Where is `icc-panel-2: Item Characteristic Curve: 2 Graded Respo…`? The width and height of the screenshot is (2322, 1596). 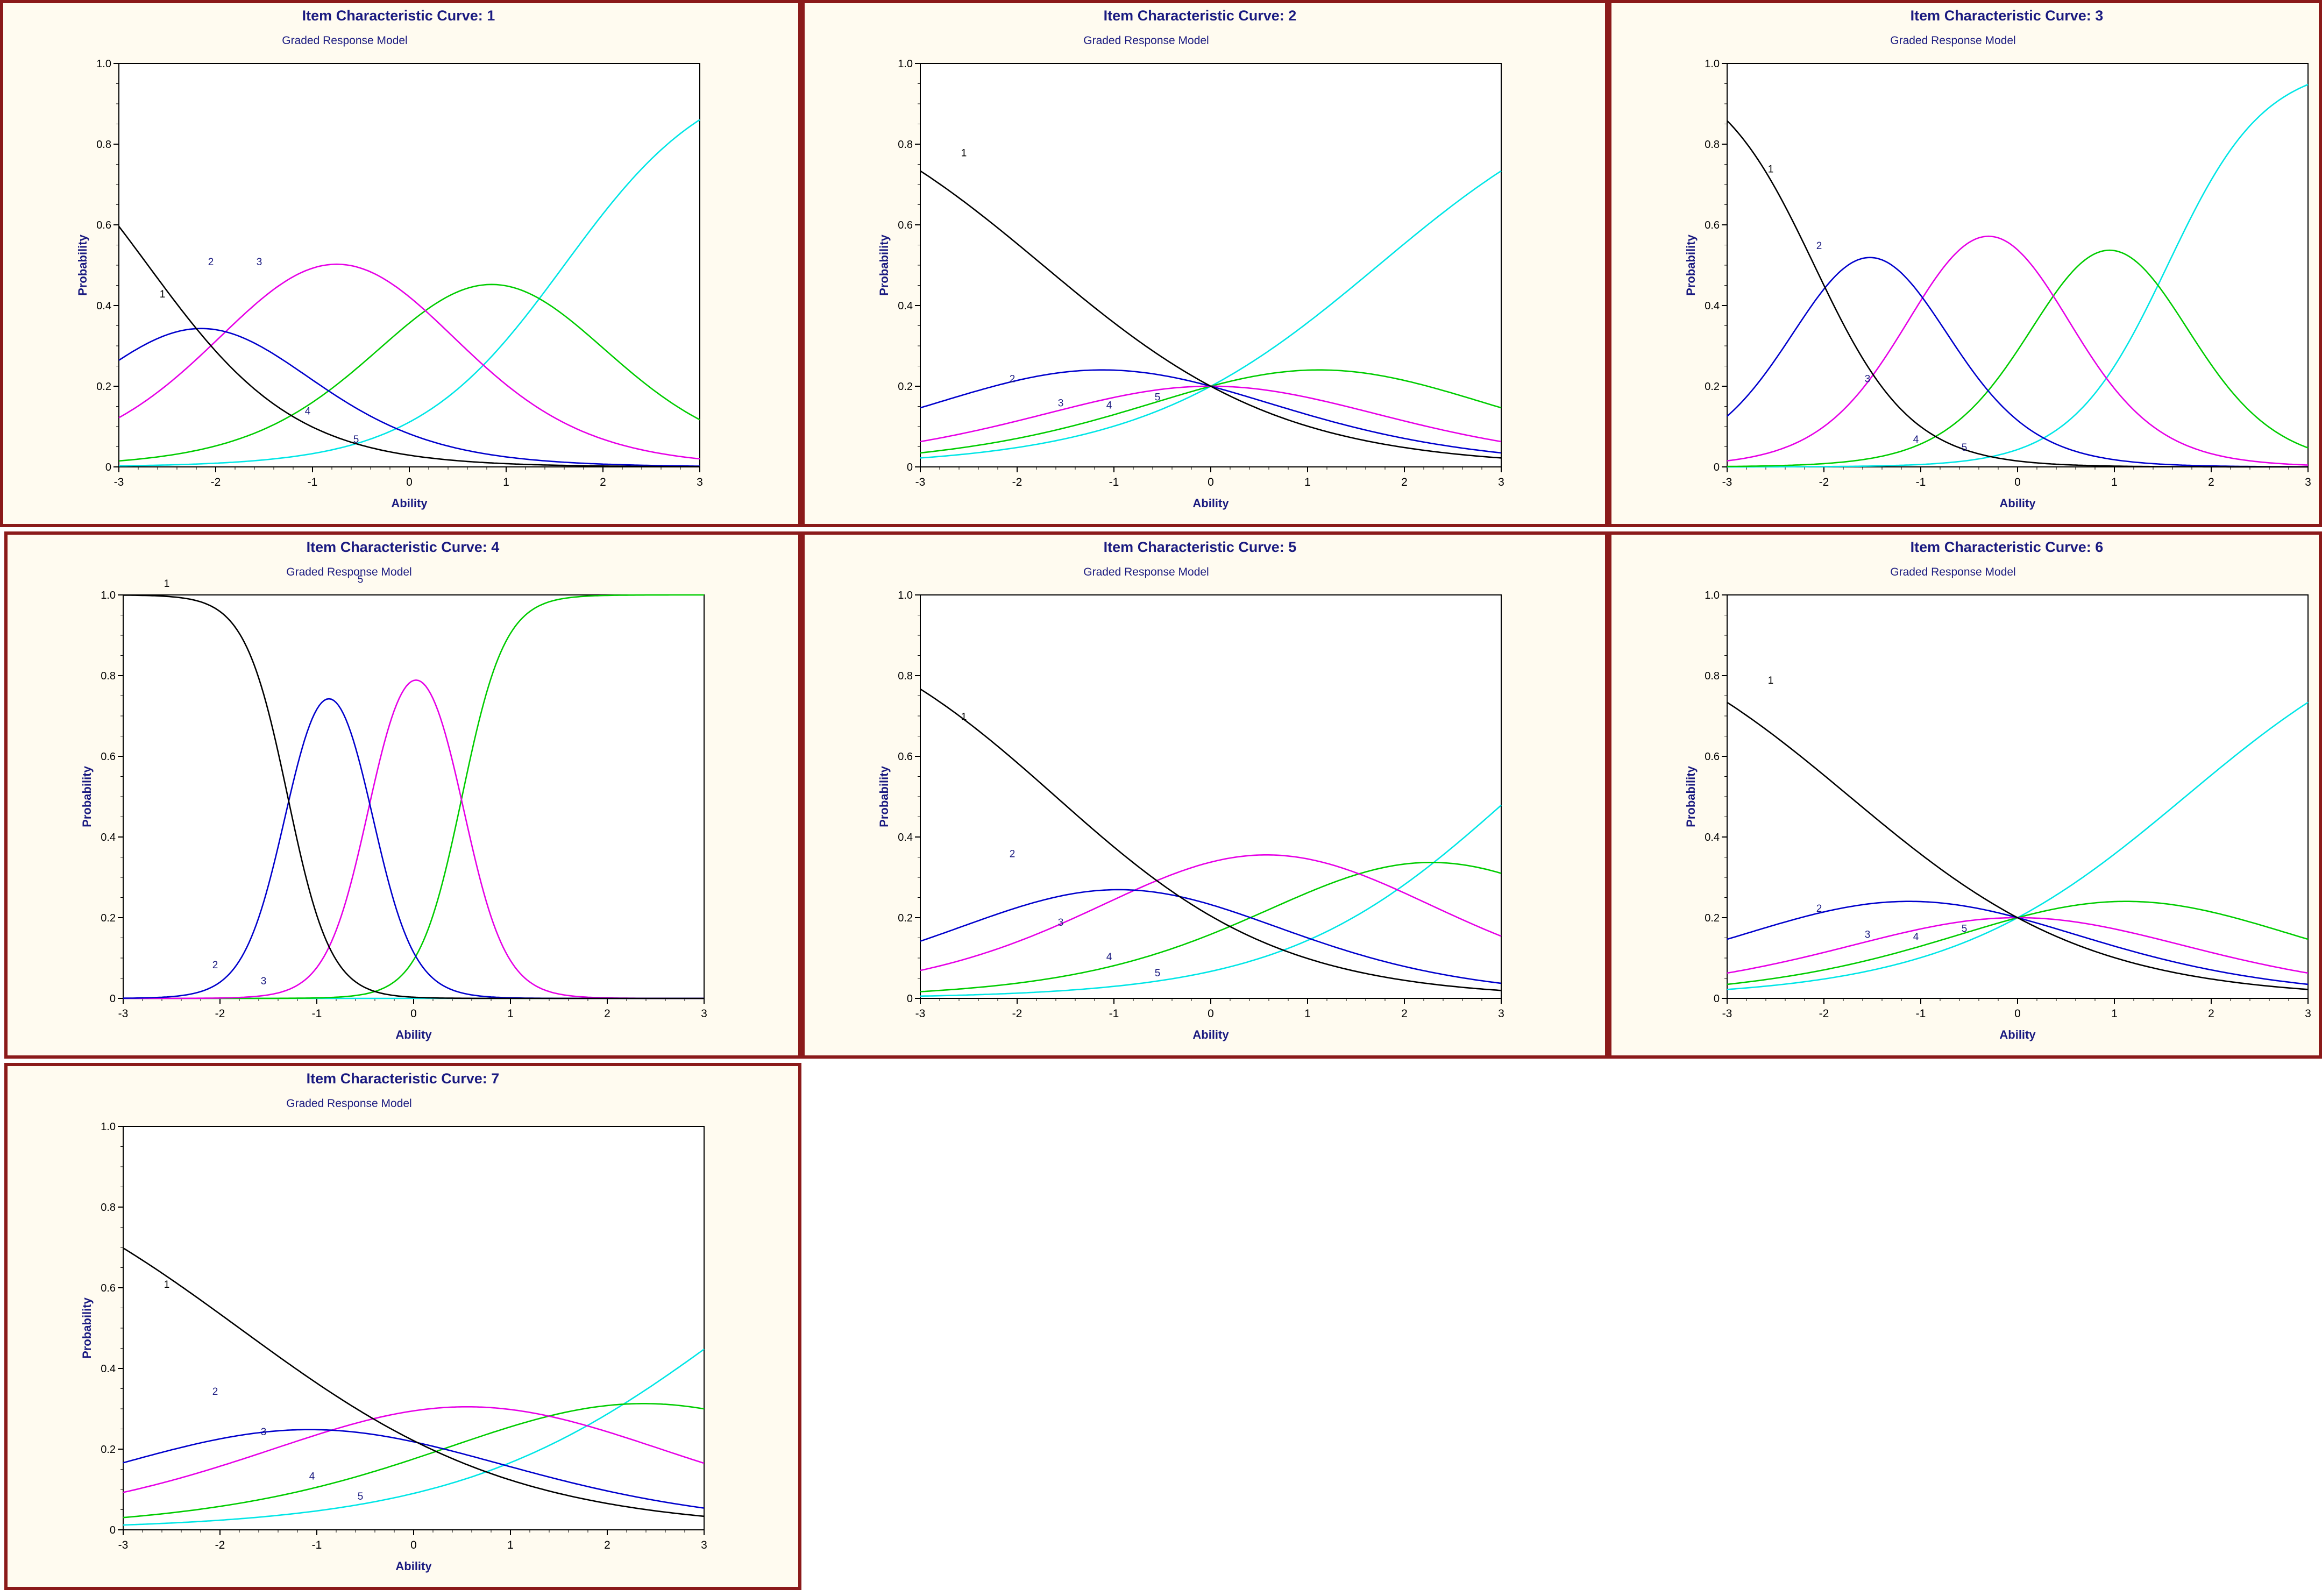
icc-panel-2: Item Characteristic Curve: 2 Graded Respo… is located at coordinates (1204, 263).